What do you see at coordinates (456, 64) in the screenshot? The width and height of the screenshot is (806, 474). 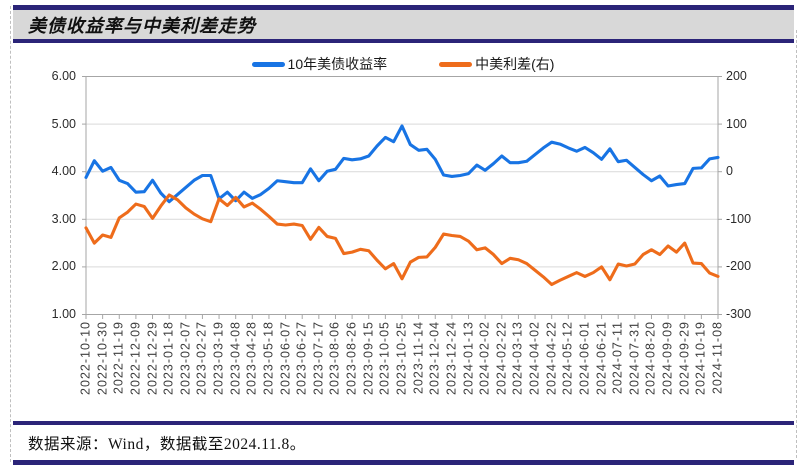 I see `legend-line-swatch-spread` at bounding box center [456, 64].